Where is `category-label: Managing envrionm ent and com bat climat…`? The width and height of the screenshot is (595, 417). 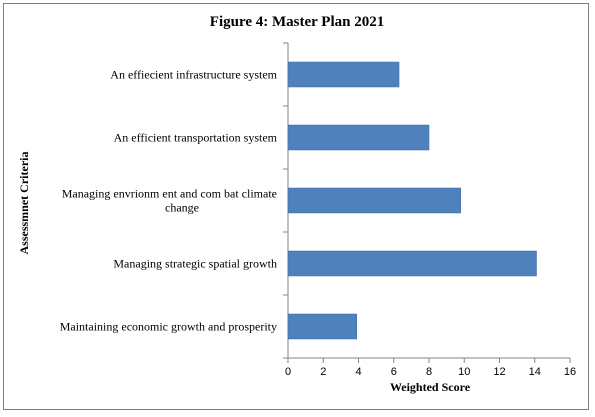
category-label: Managing envrionm ent and com bat climat… is located at coordinates (169, 201).